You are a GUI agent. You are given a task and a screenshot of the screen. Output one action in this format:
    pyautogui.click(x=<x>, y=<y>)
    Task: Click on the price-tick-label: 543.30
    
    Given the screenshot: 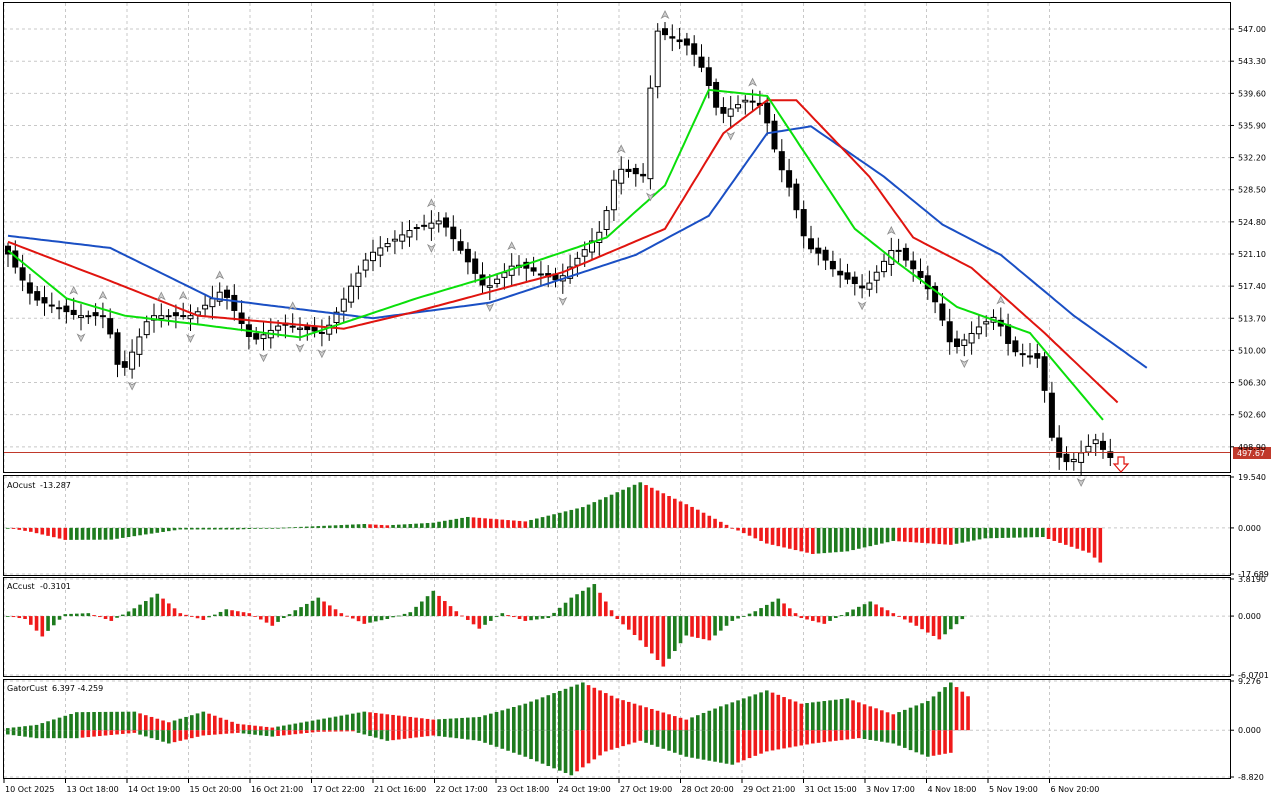 What is the action you would take?
    pyautogui.click(x=1252, y=61)
    